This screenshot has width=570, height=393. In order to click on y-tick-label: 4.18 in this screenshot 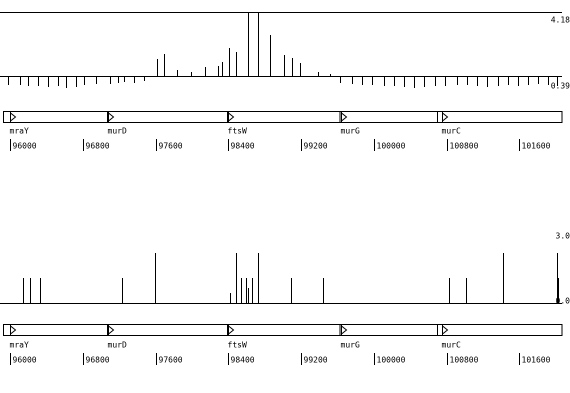, I will do `click(560, 20)`.